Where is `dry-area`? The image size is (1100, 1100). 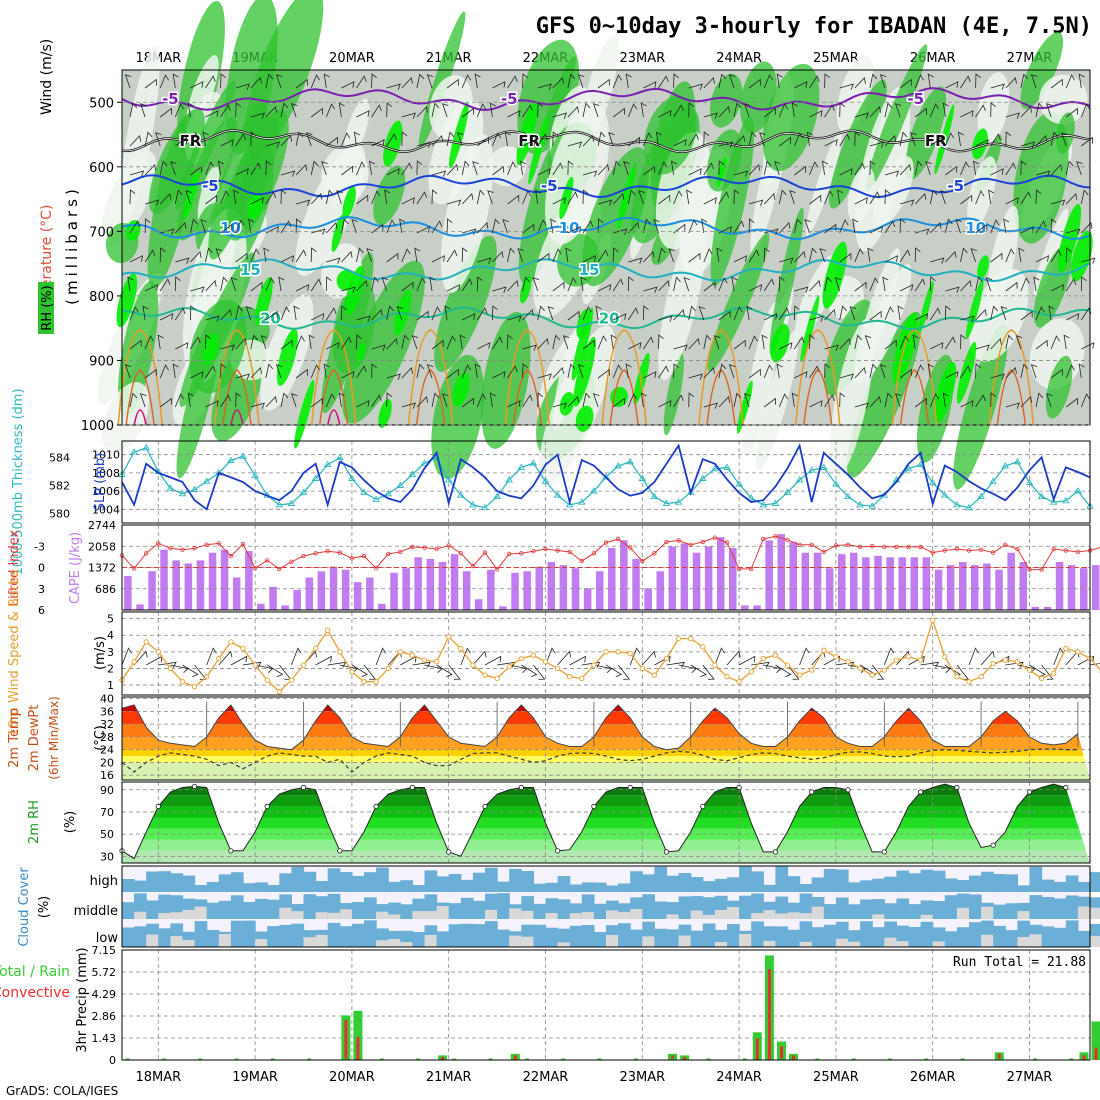 dry-area is located at coordinates (823, 183).